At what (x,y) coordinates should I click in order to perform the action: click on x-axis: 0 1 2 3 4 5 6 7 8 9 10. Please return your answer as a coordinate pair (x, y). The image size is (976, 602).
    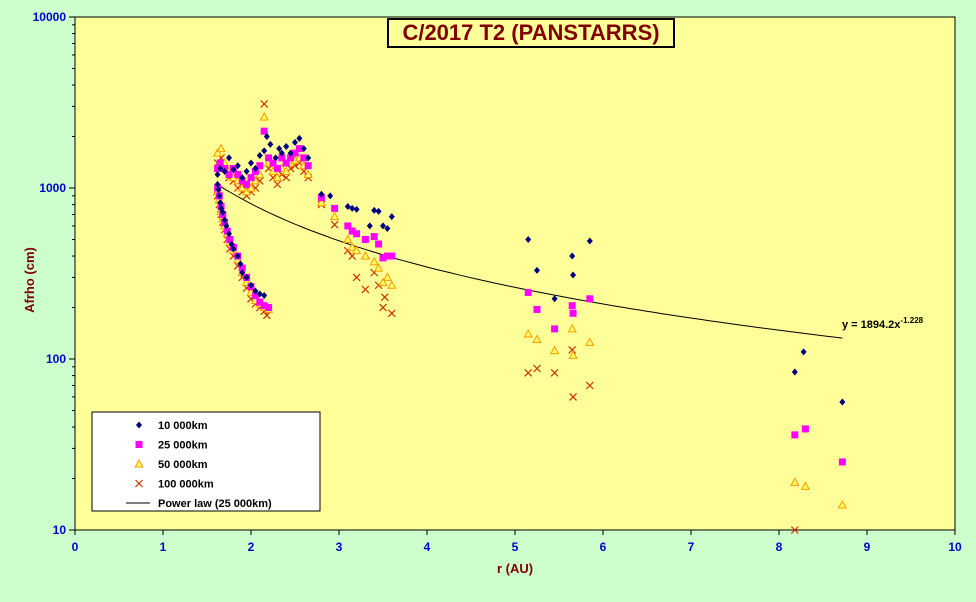
    Looking at the image, I should click on (517, 541).